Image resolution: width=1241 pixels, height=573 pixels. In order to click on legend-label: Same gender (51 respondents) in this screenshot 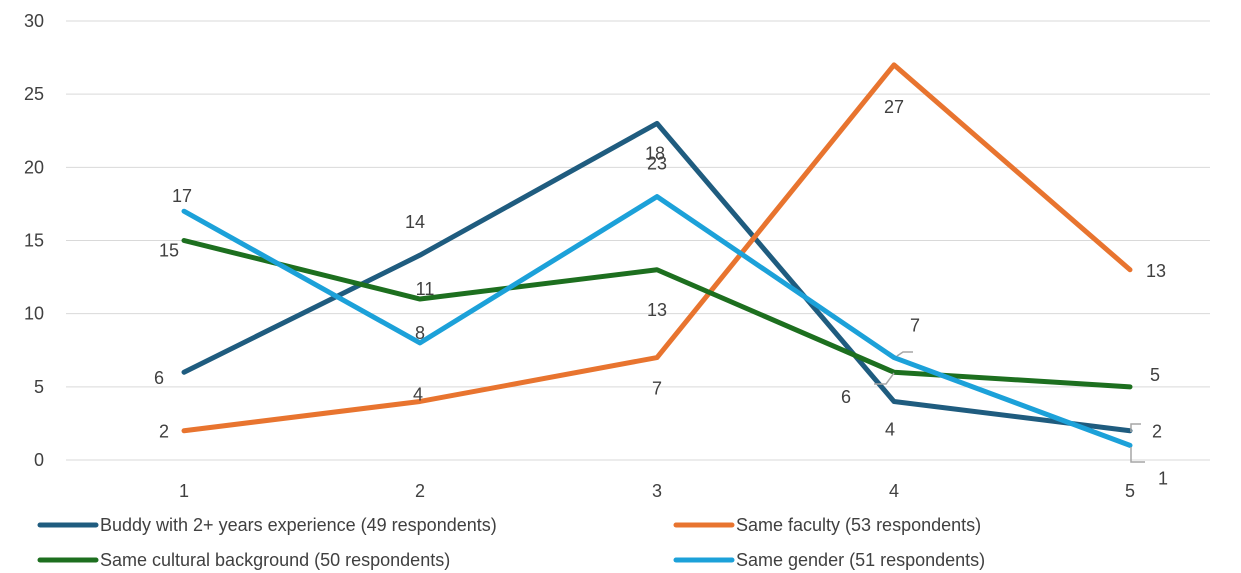, I will do `click(860, 560)`.